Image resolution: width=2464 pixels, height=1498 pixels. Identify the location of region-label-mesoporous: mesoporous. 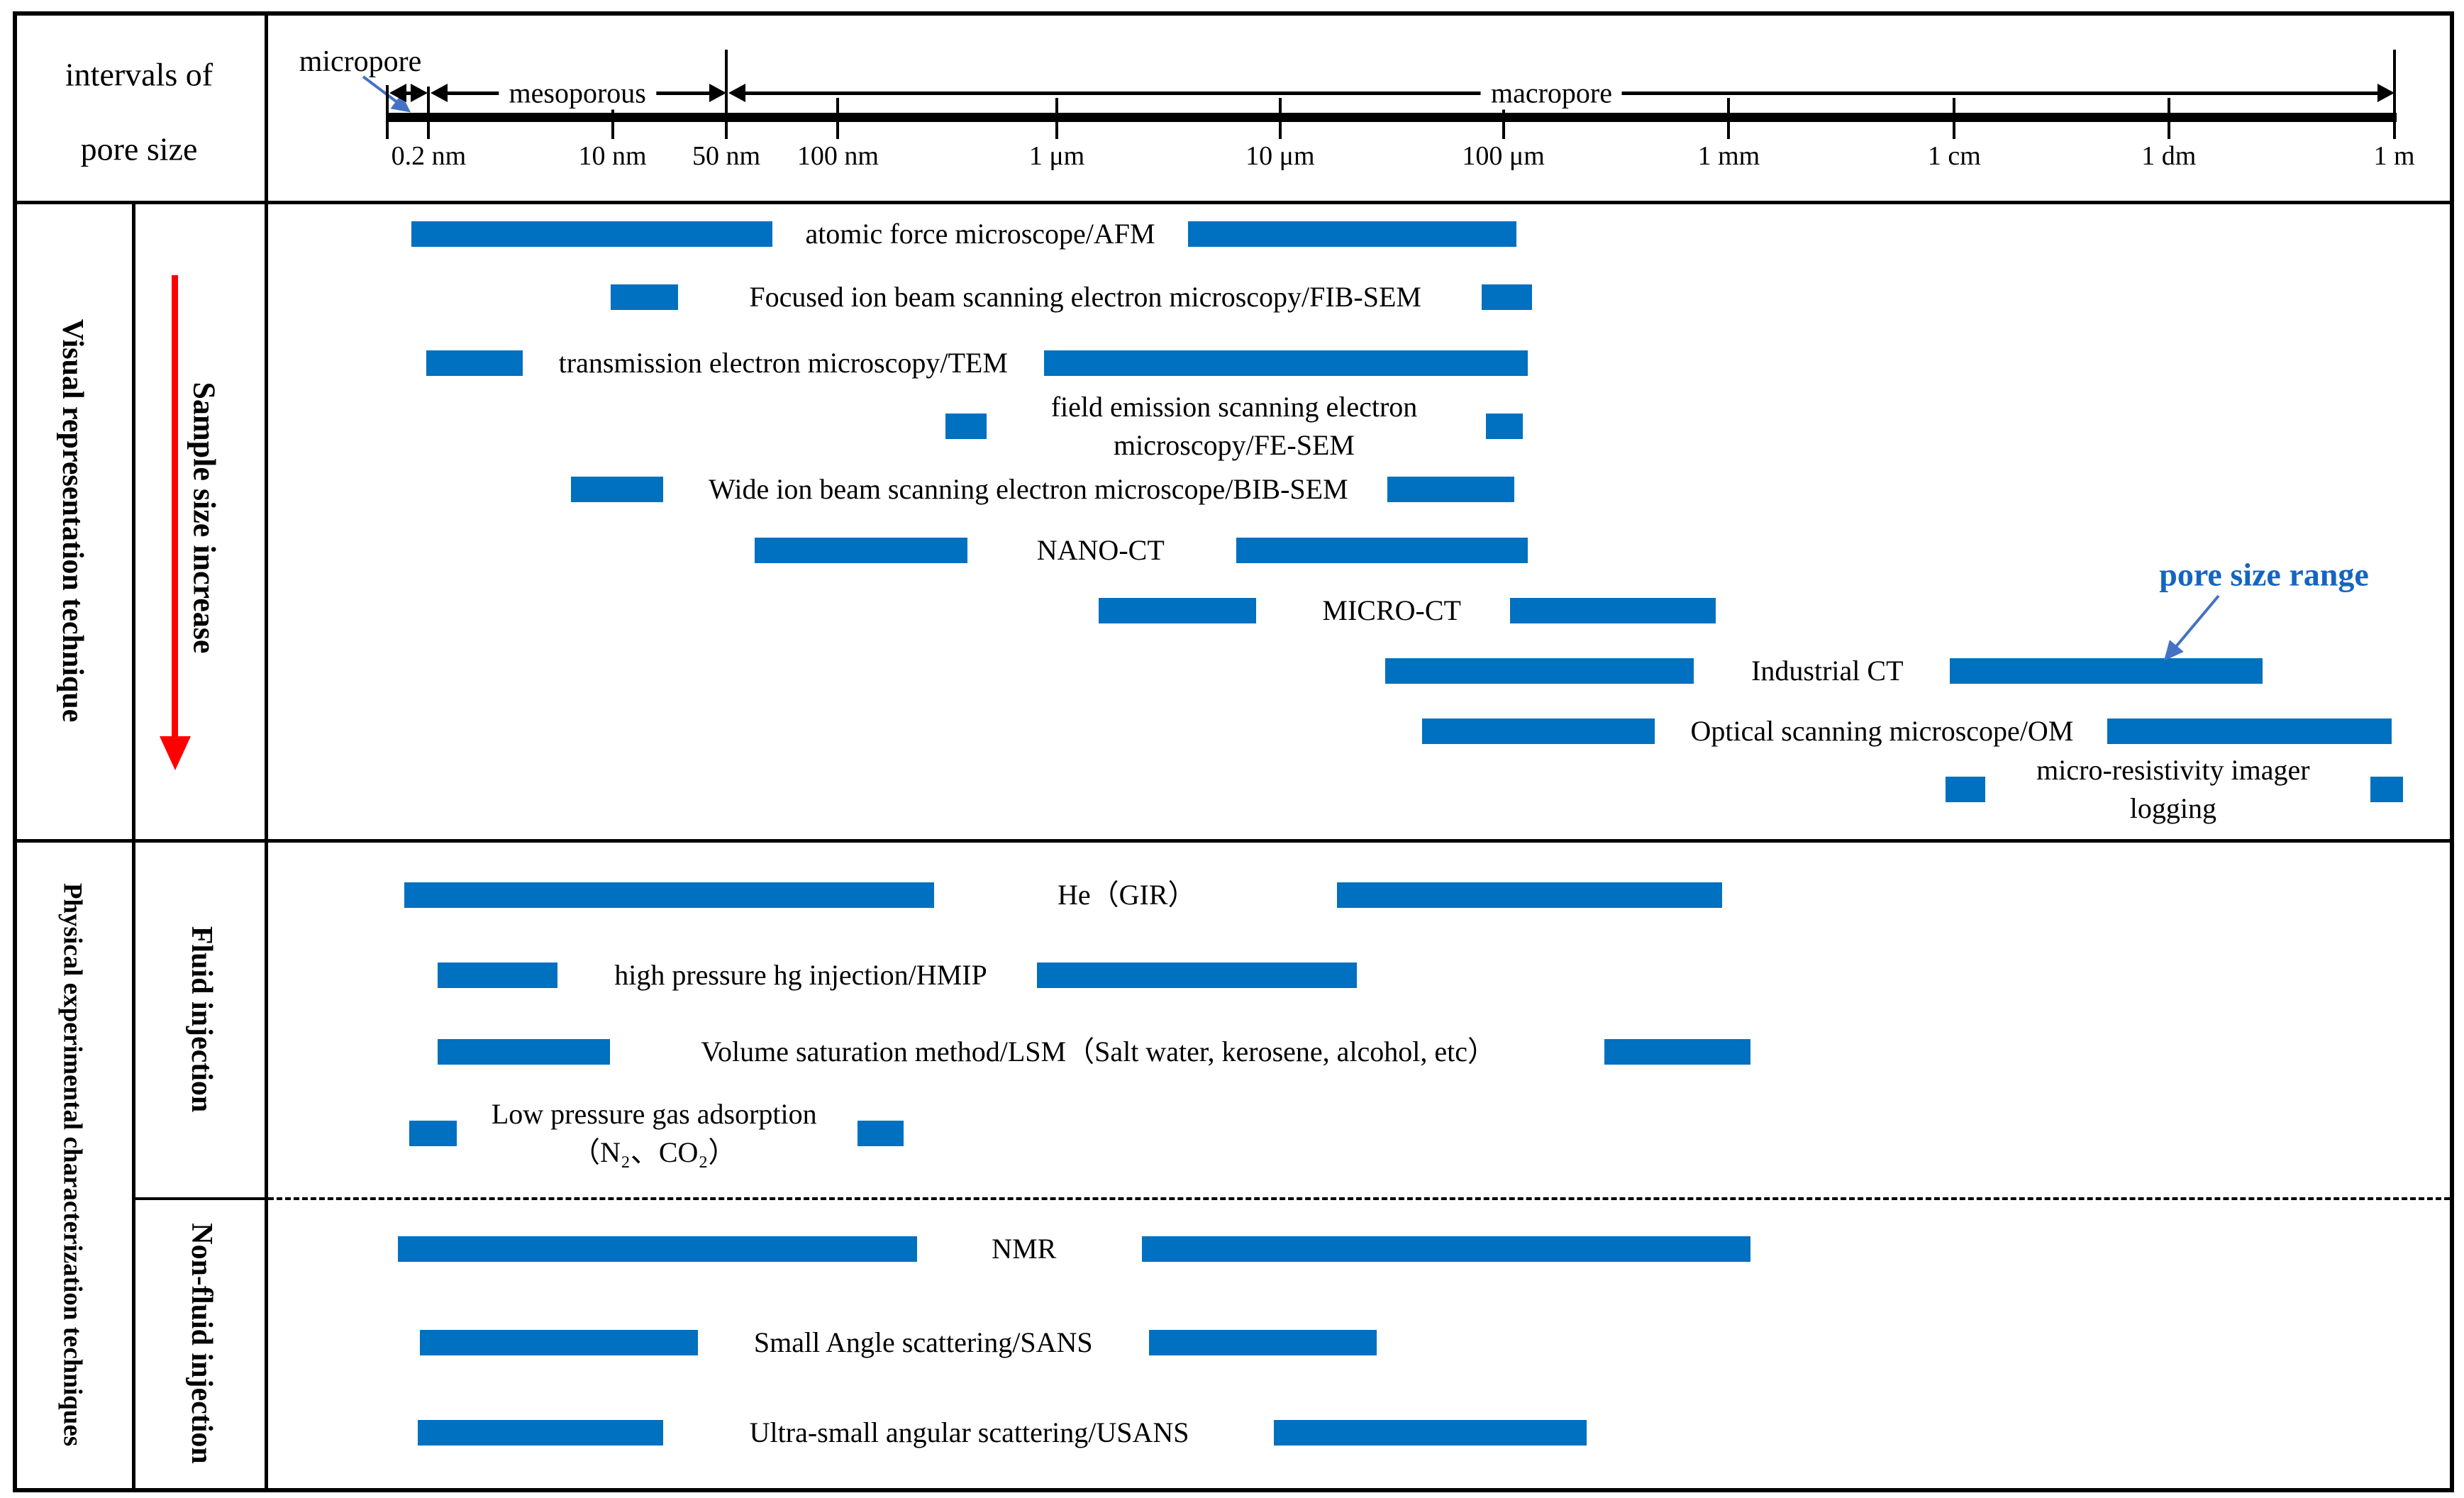
(577, 93).